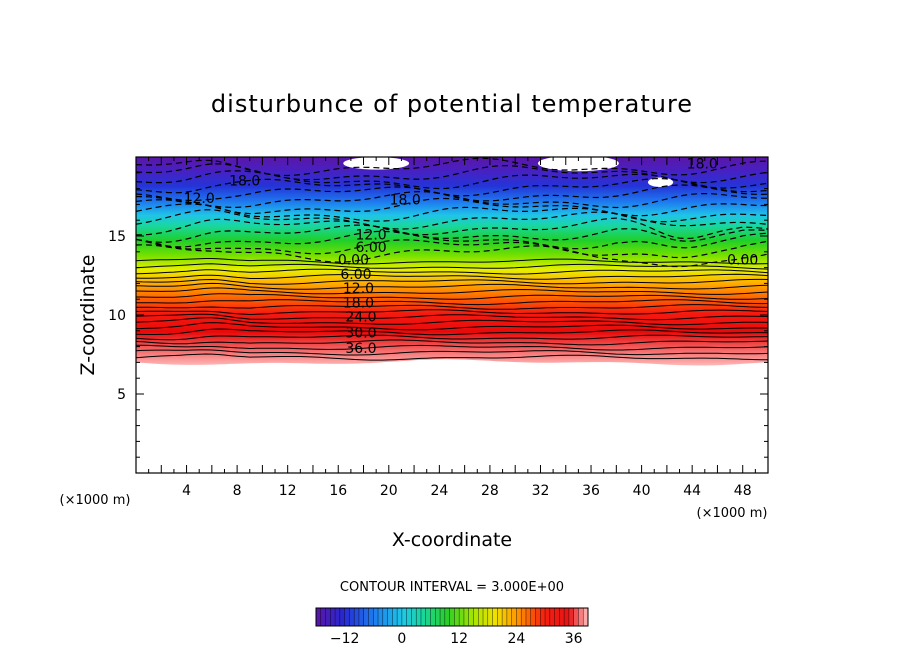 This screenshot has height=654, width=904. I want to click on x-tick-label: 16, so click(338, 491).